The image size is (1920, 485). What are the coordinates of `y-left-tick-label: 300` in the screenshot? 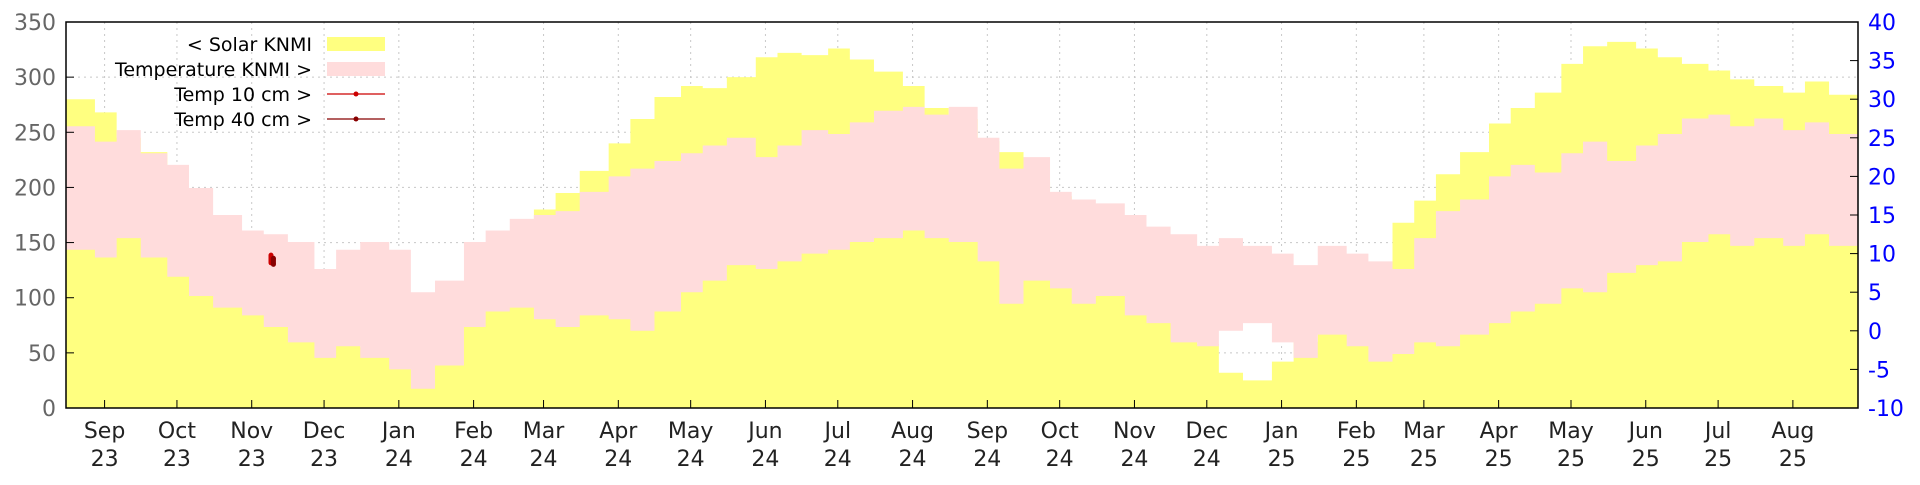 It's located at (35, 78).